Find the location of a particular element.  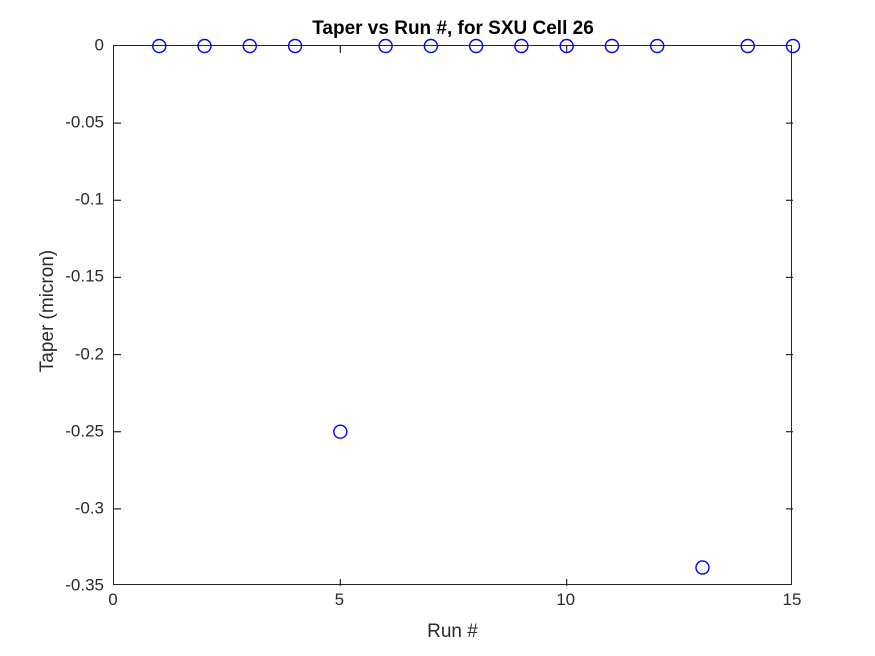

y-axis-label: Taper (micron) is located at coordinates (47, 311).